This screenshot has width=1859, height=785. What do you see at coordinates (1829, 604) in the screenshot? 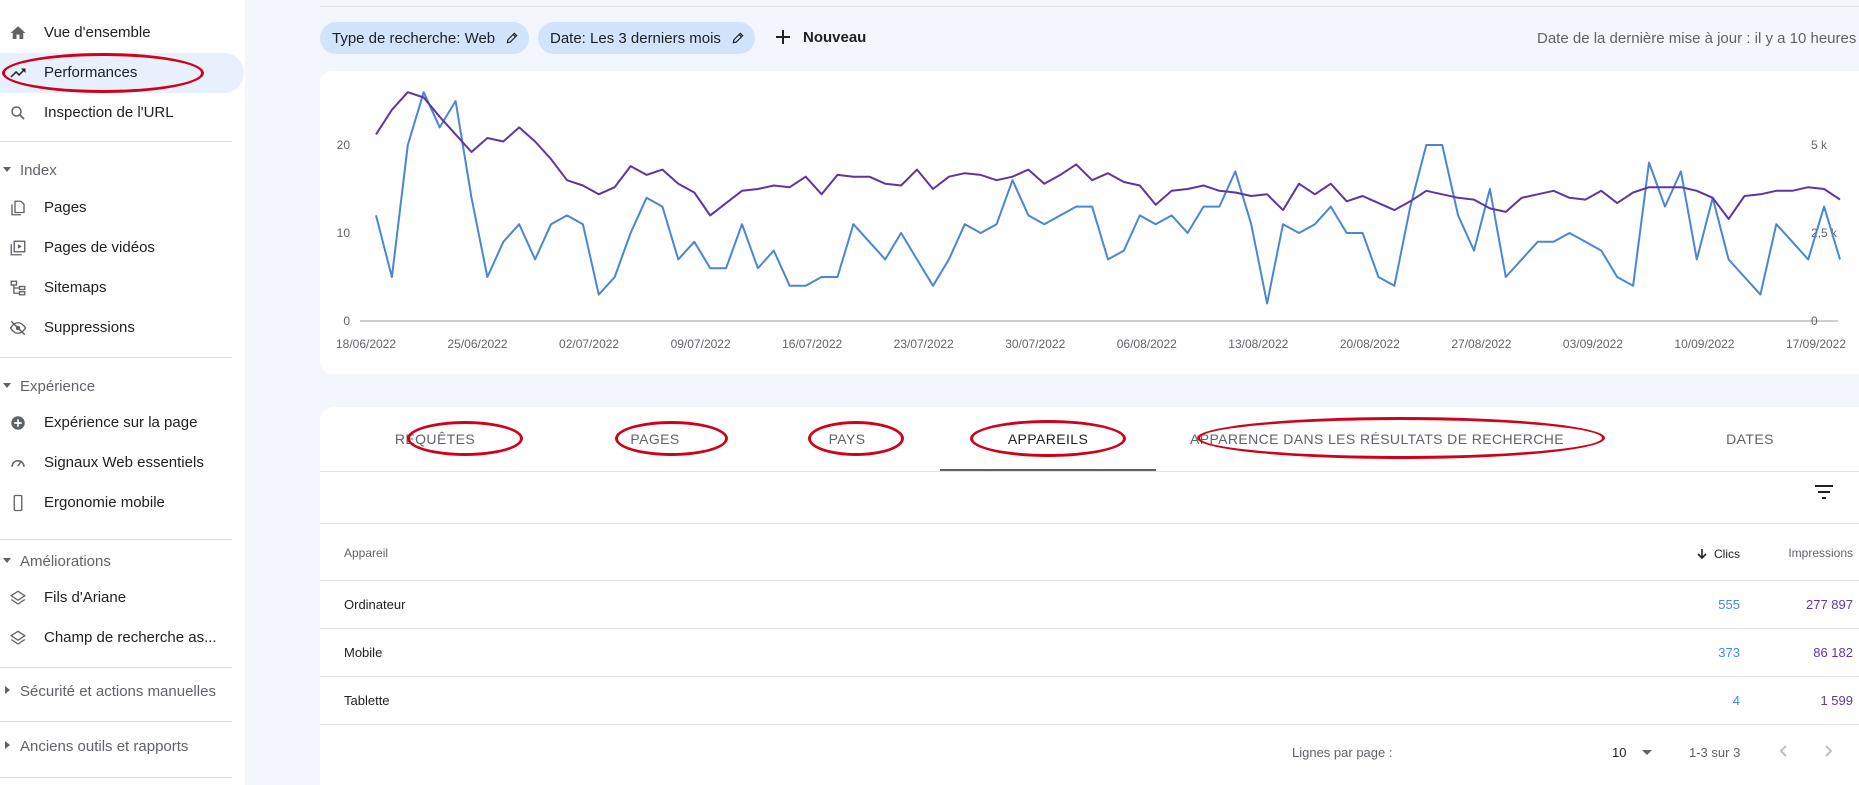
I see `row-impressions: 277 897` at bounding box center [1829, 604].